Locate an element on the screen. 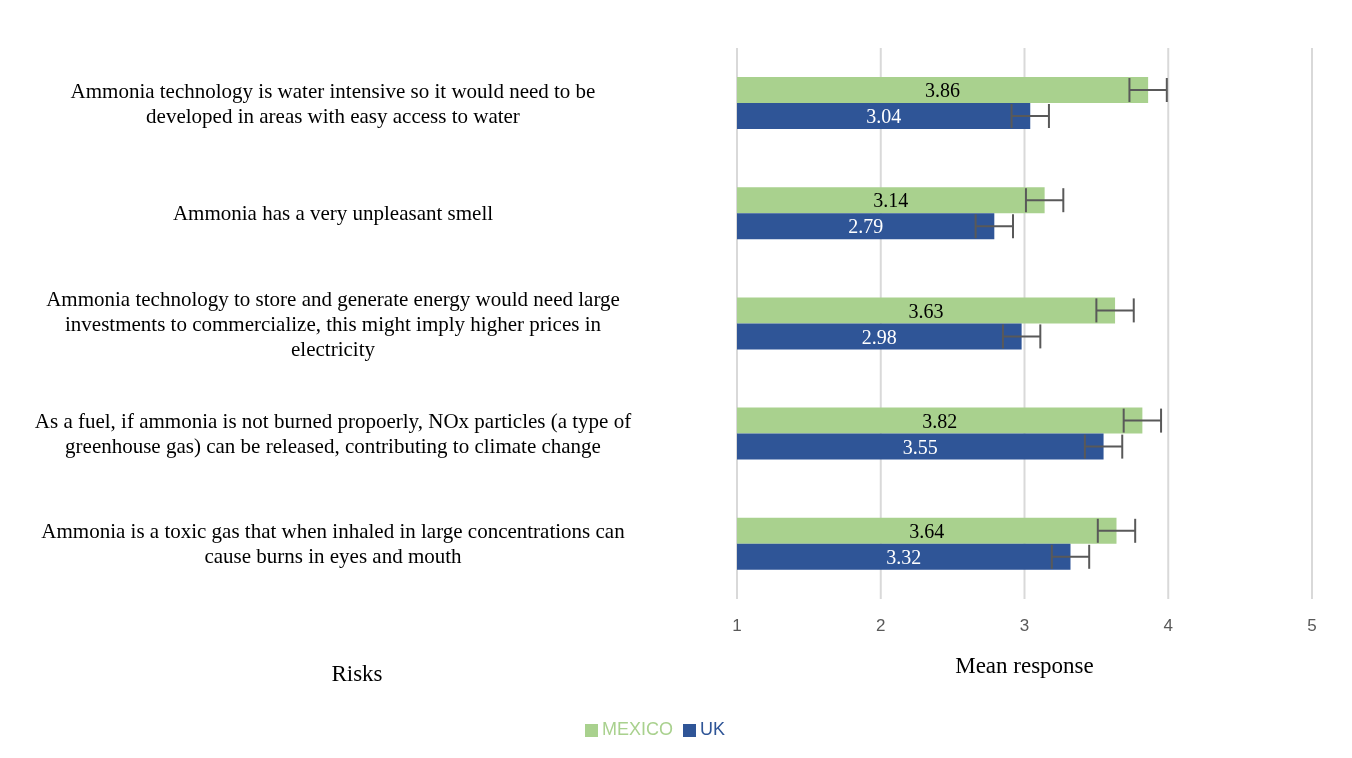  data-label: 2.98 is located at coordinates (879, 336).